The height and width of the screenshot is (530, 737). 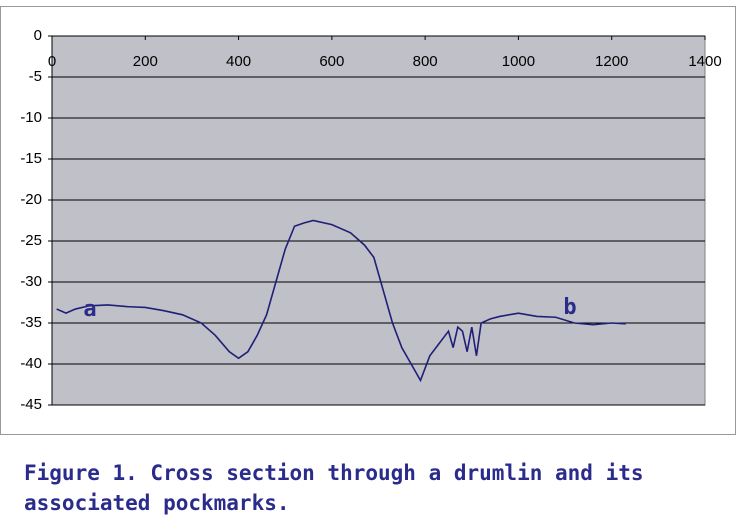 I want to click on x-tick-label: 800, so click(x=425, y=61).